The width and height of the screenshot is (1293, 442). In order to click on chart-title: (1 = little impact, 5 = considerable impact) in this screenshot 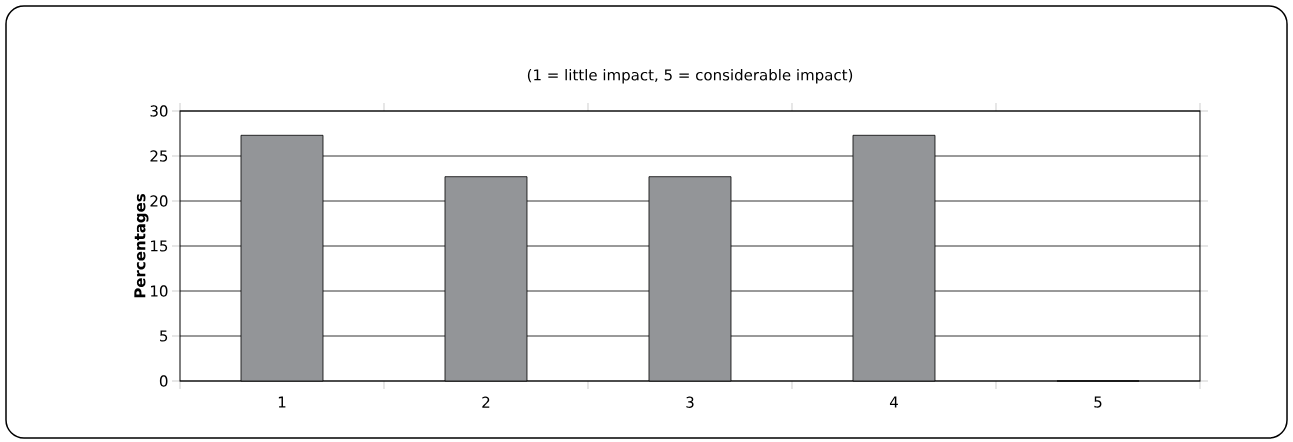, I will do `click(690, 76)`.